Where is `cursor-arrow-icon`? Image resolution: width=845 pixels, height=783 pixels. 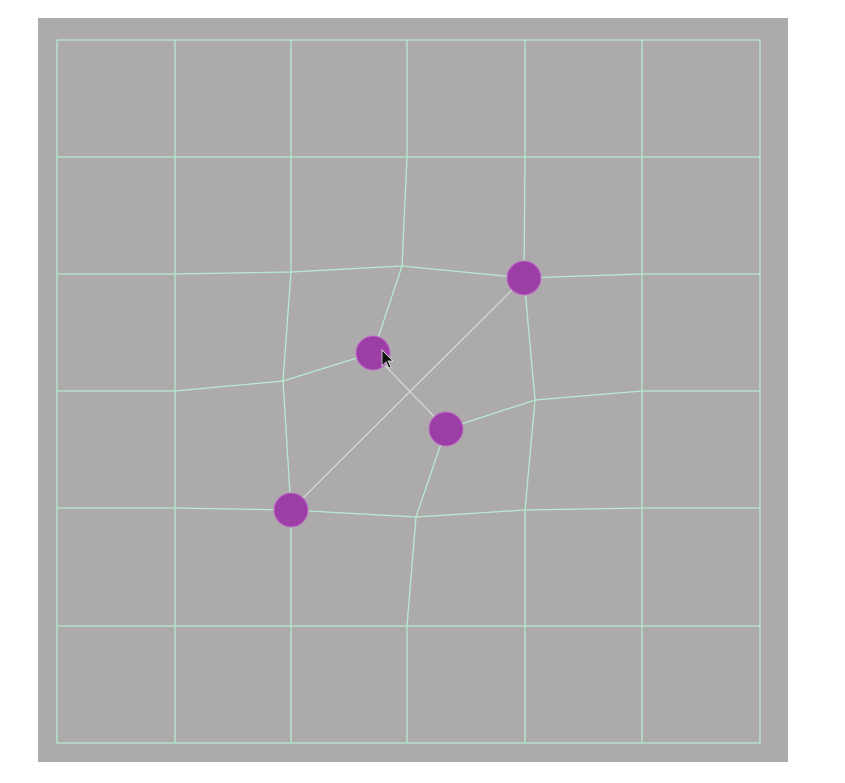 cursor-arrow-icon is located at coordinates (387, 359).